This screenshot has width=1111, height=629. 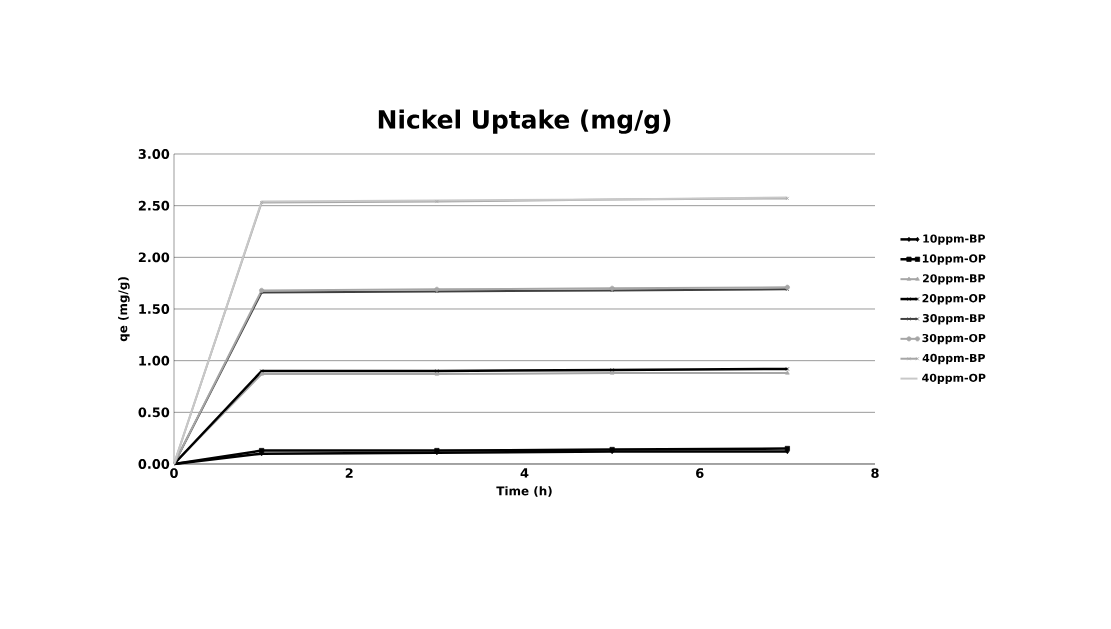 I want to click on legend-label: 40ppm-OP, so click(x=954, y=379).